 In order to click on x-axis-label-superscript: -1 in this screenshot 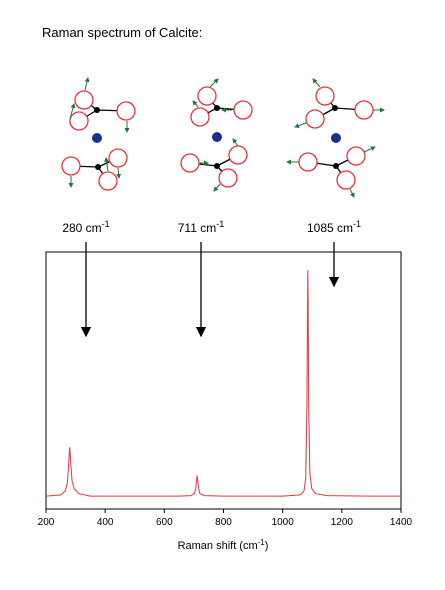, I will do `click(262, 542)`.